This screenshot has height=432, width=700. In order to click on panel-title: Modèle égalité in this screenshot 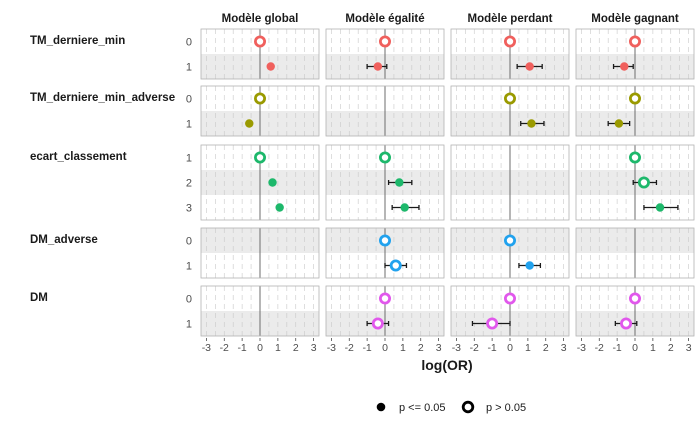, I will do `click(384, 19)`.